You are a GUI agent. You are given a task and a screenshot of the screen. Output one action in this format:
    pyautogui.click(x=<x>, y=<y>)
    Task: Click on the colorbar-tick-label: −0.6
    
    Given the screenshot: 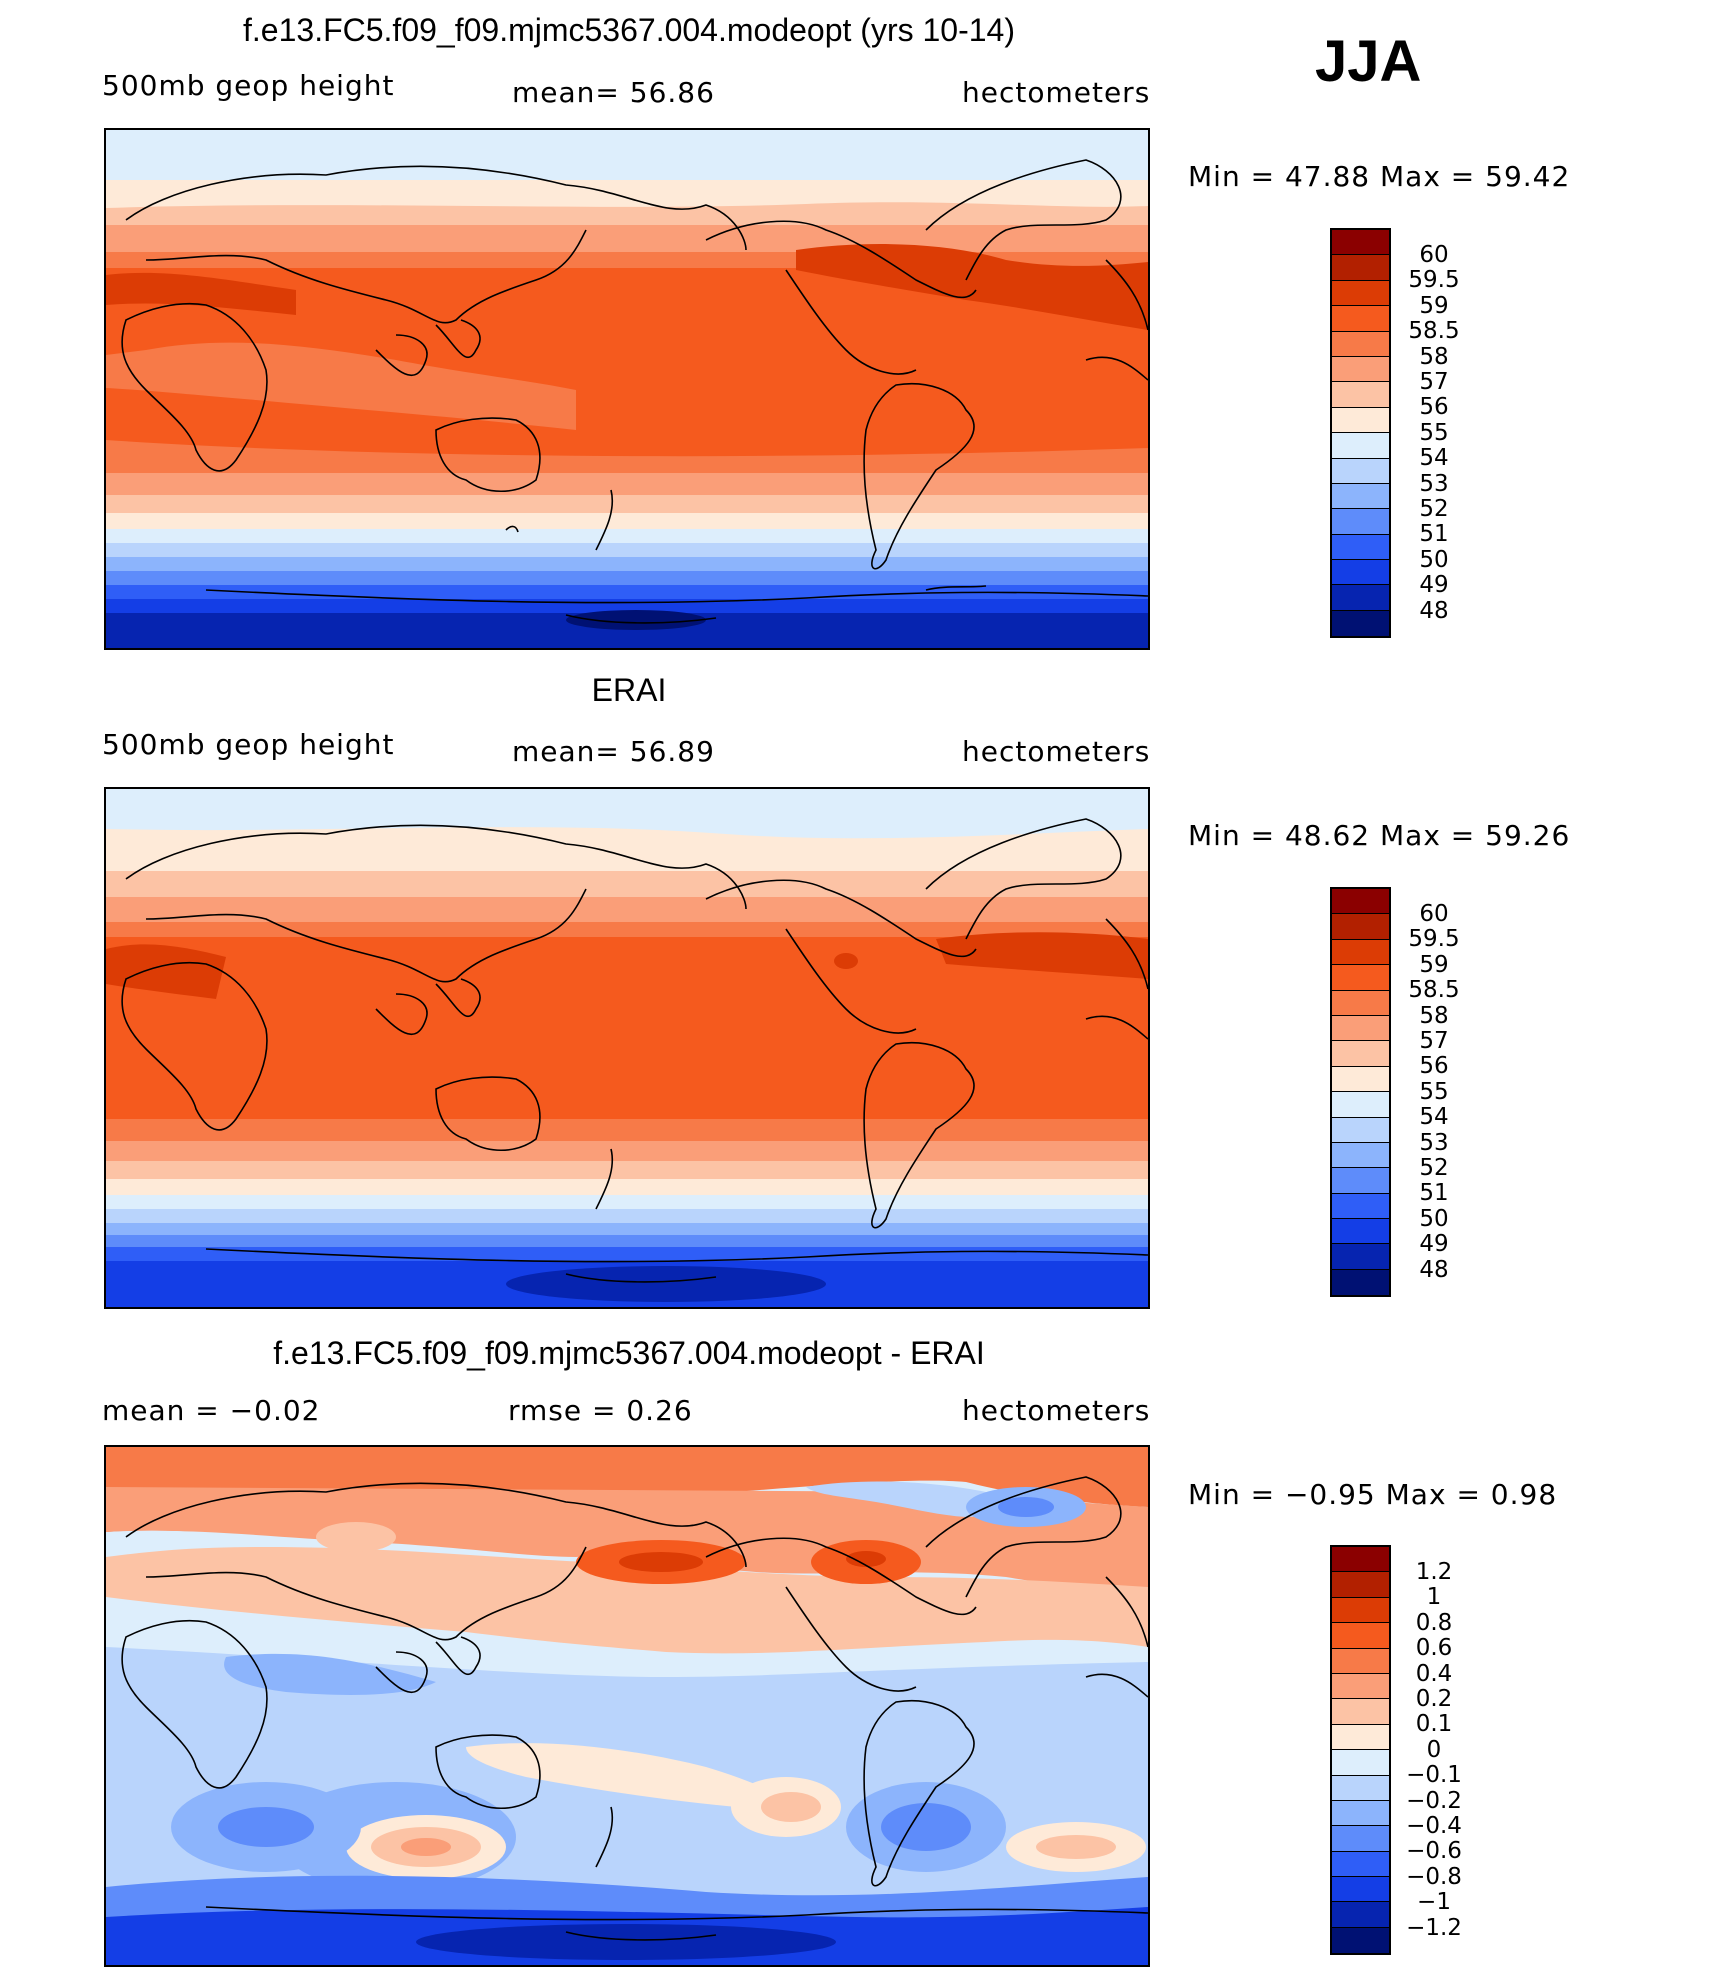 What is the action you would take?
    pyautogui.click(x=1434, y=1851)
    